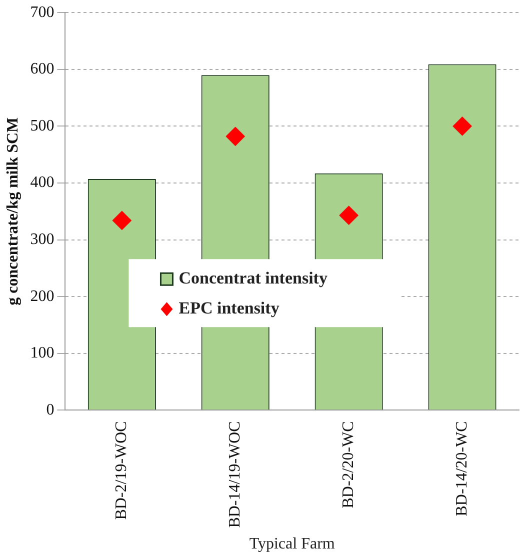  What do you see at coordinates (42, 69) in the screenshot?
I see `y-tick-label: 600` at bounding box center [42, 69].